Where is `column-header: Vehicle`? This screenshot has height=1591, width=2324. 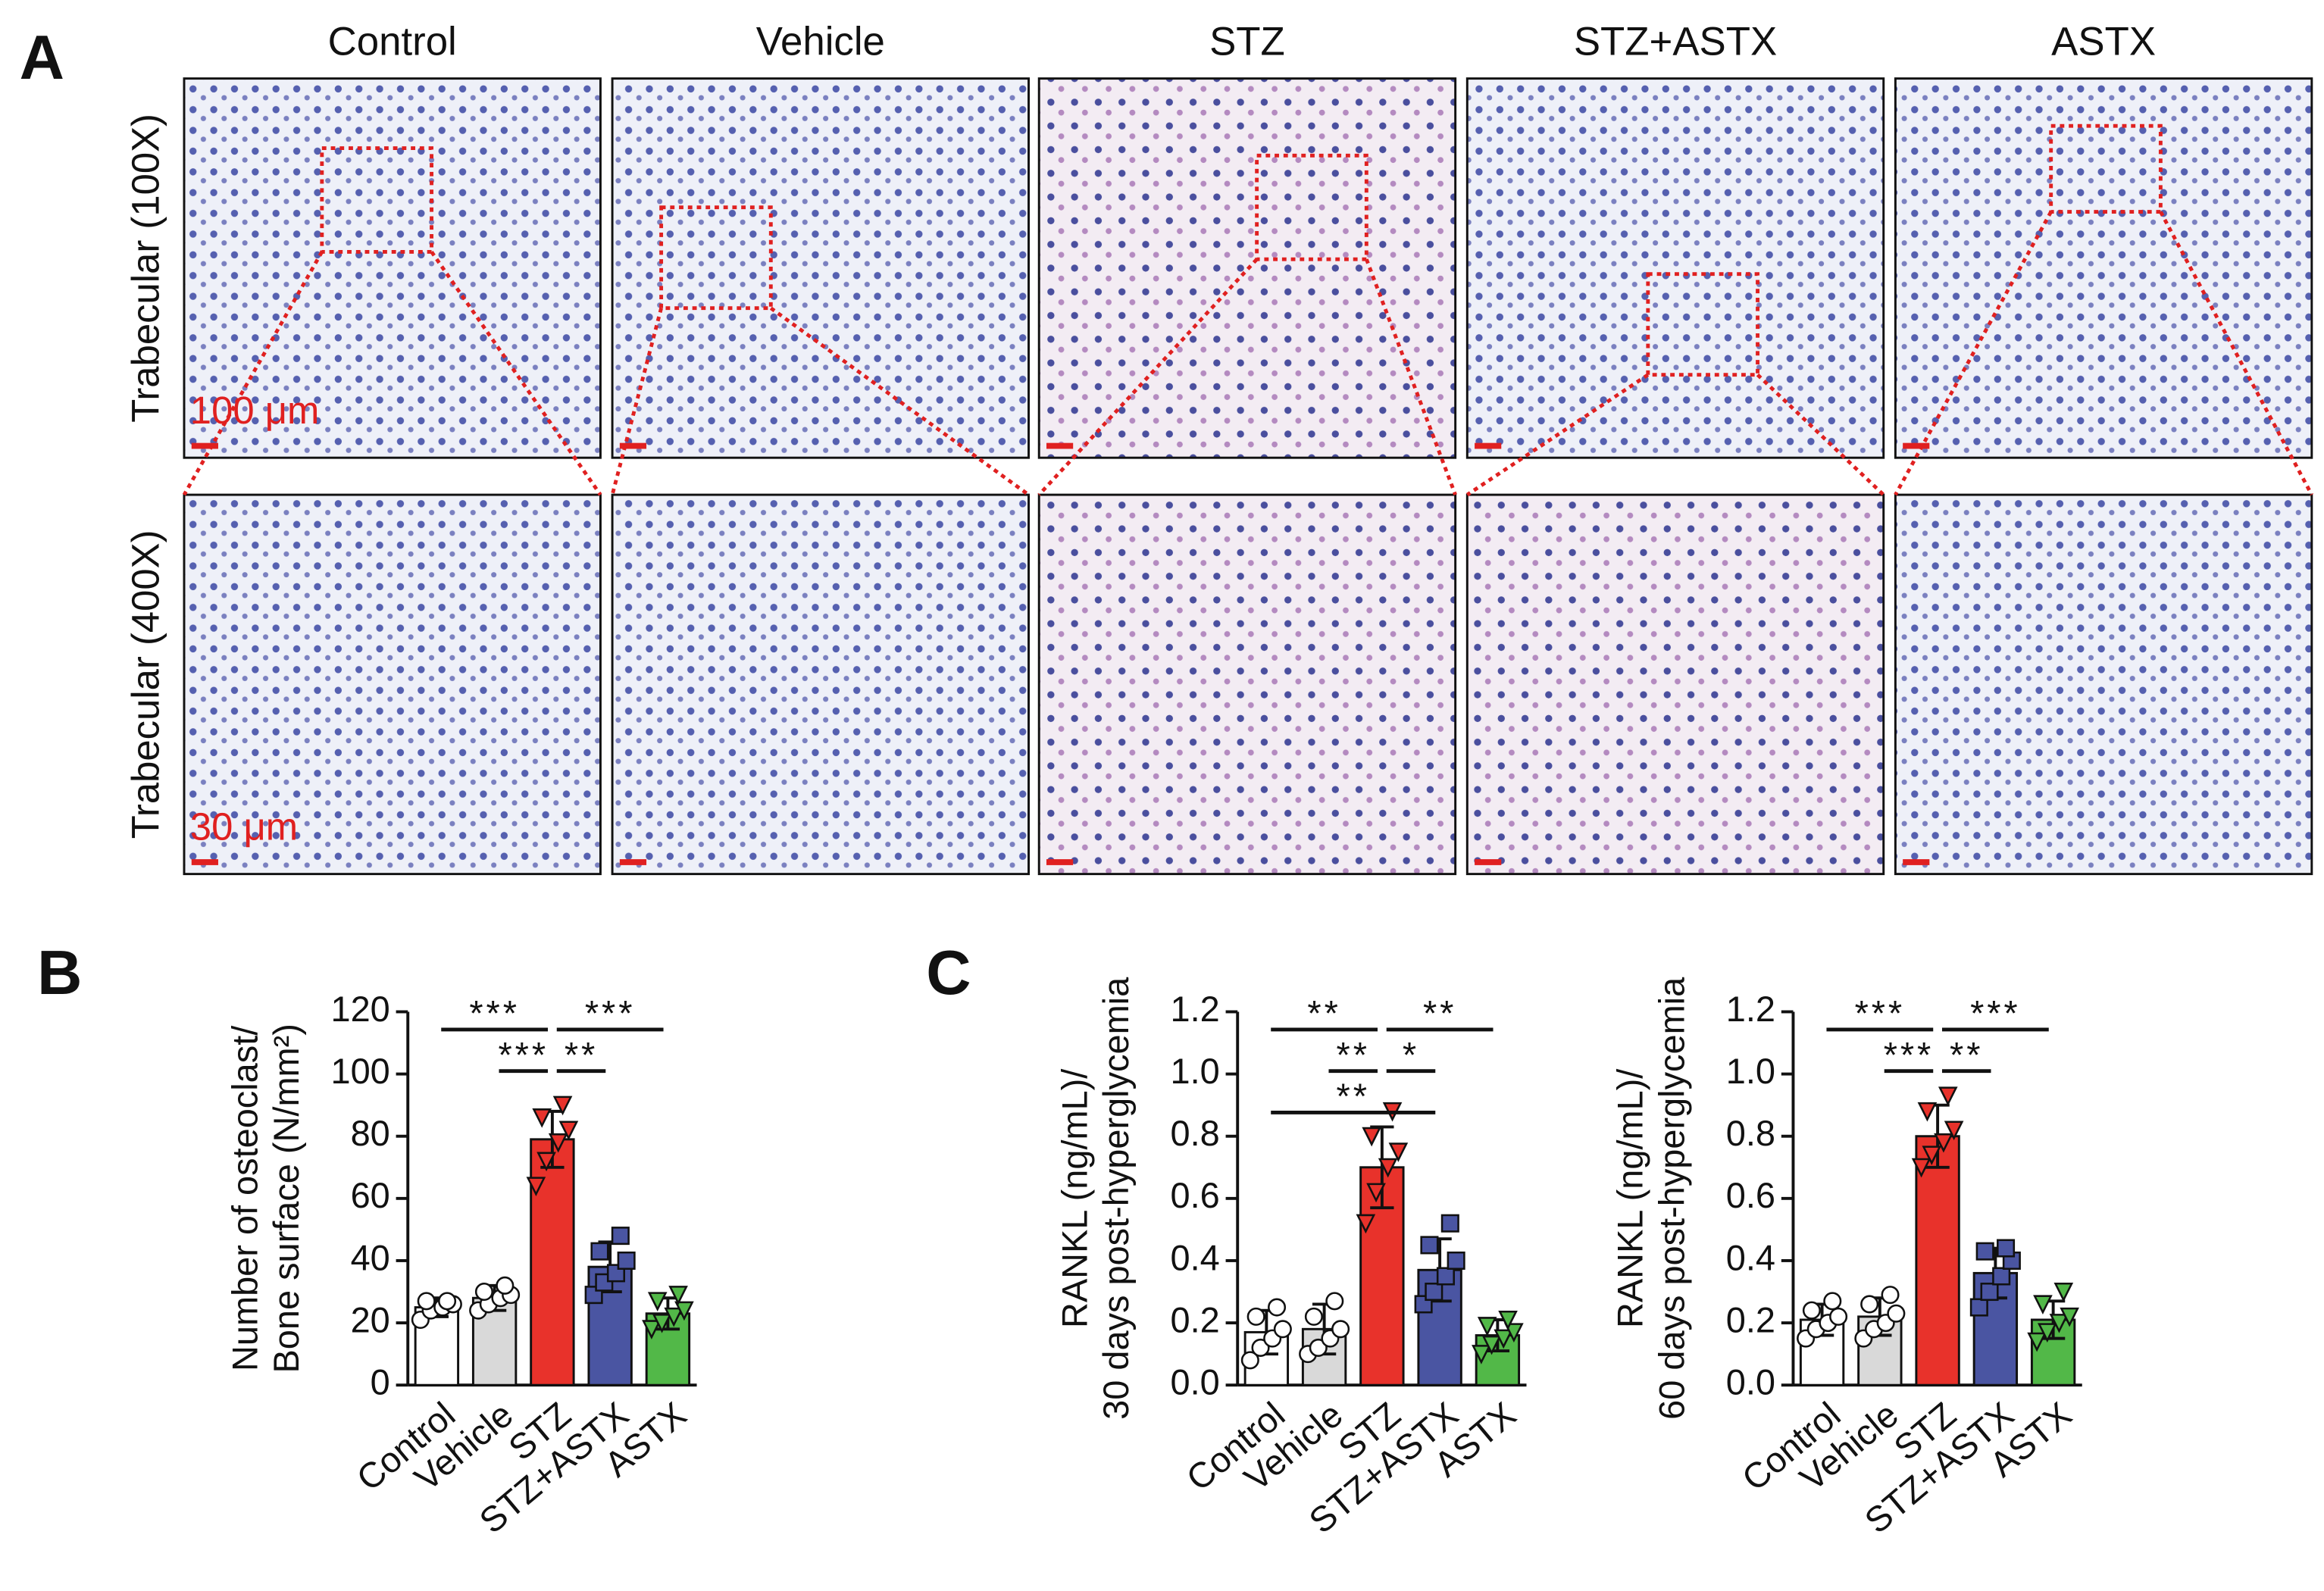 column-header: Vehicle is located at coordinates (820, 42).